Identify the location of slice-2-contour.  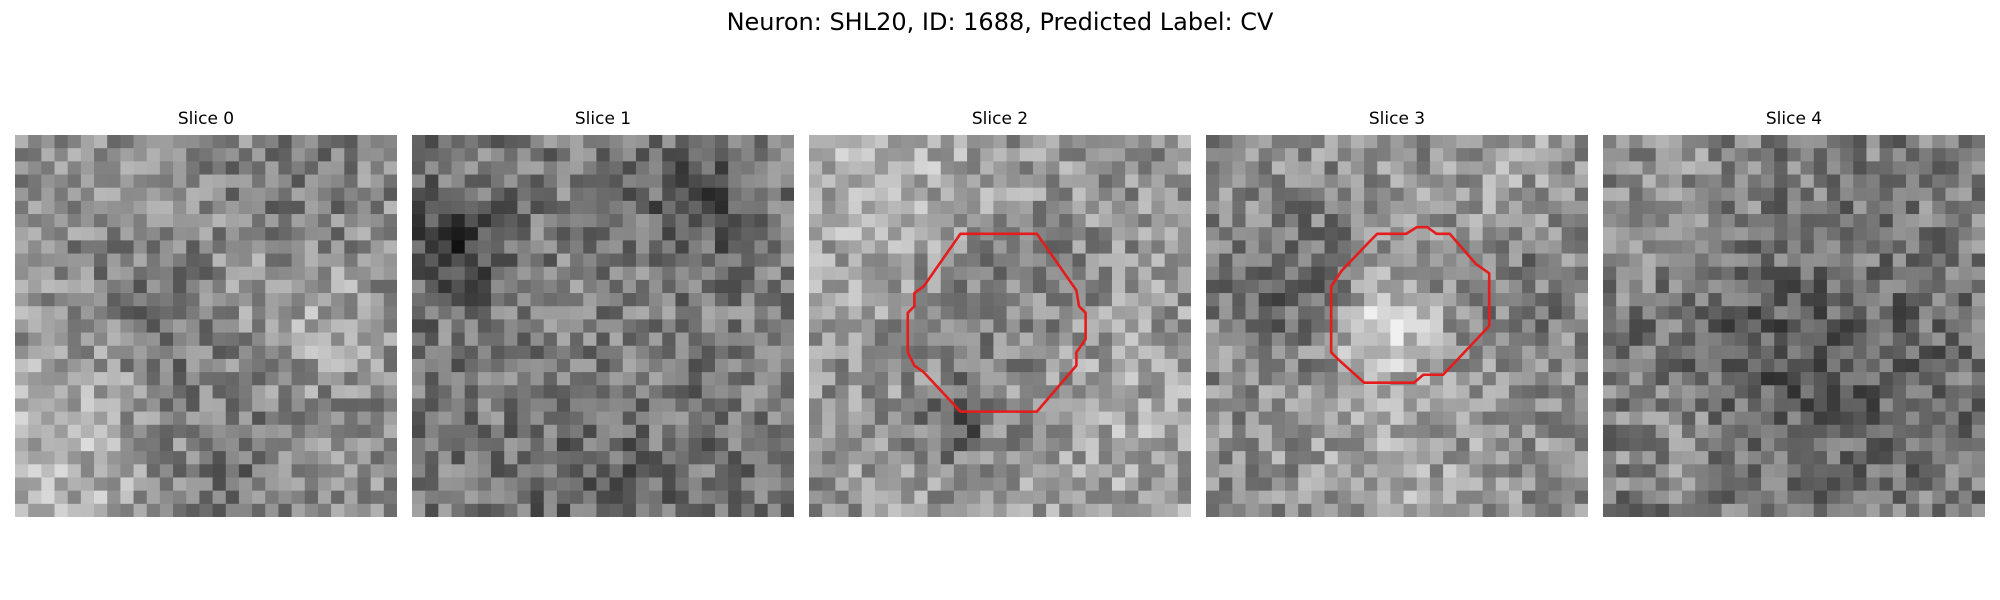
(996, 322).